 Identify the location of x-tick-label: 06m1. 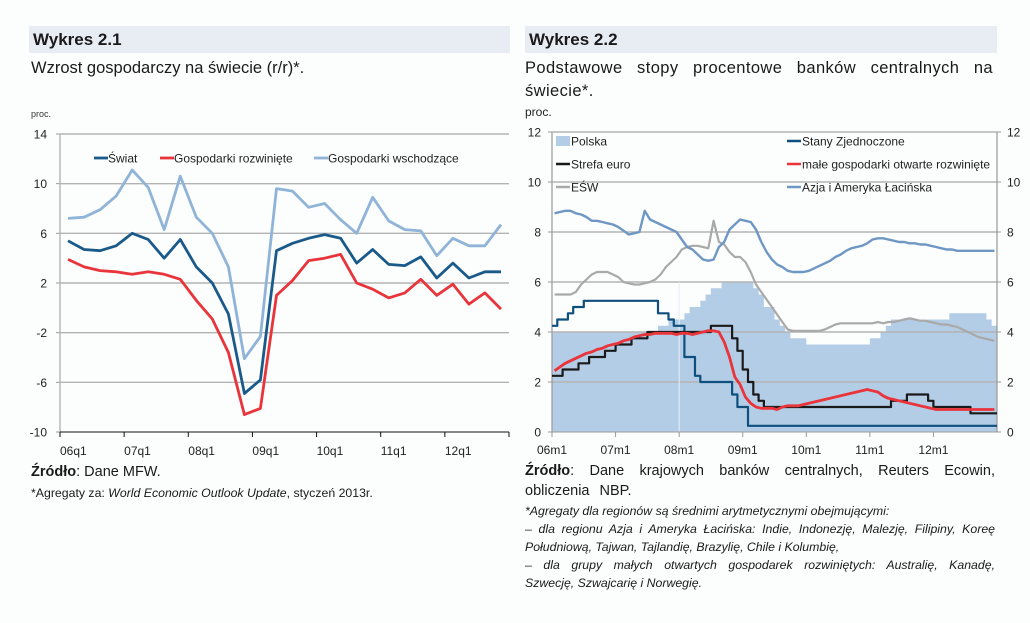
(552, 450).